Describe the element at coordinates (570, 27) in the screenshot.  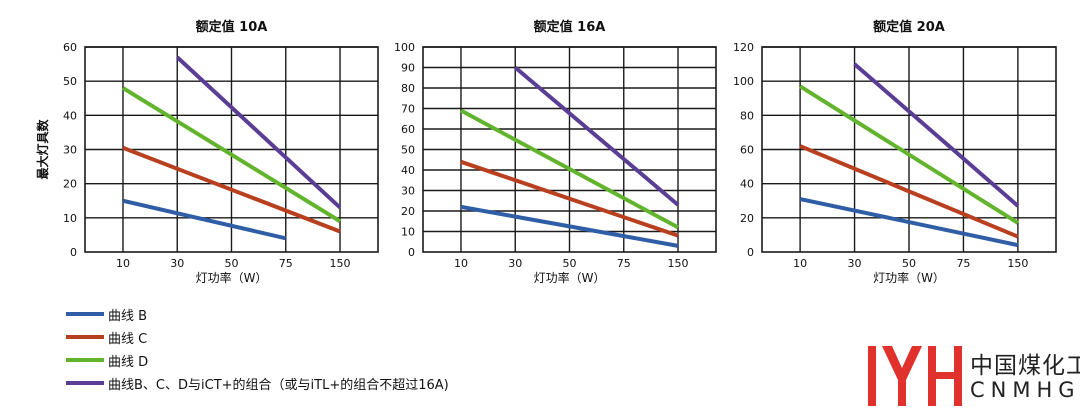
I see `chart-title: 额定值 16A` at that location.